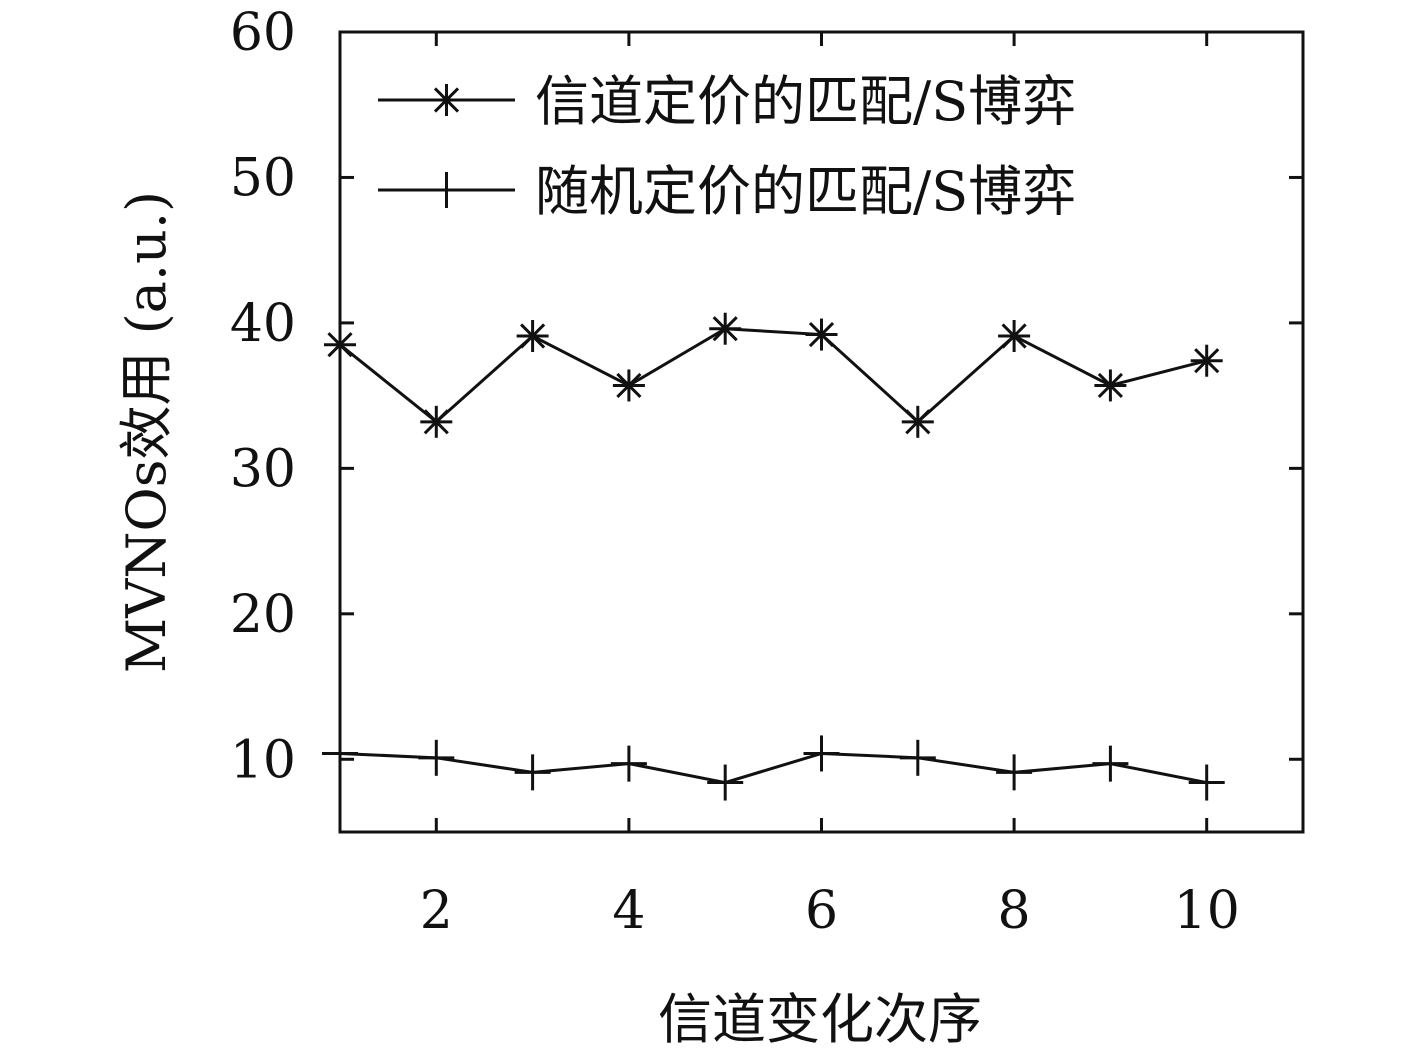  I want to click on y-tick-label: 50, so click(263, 178).